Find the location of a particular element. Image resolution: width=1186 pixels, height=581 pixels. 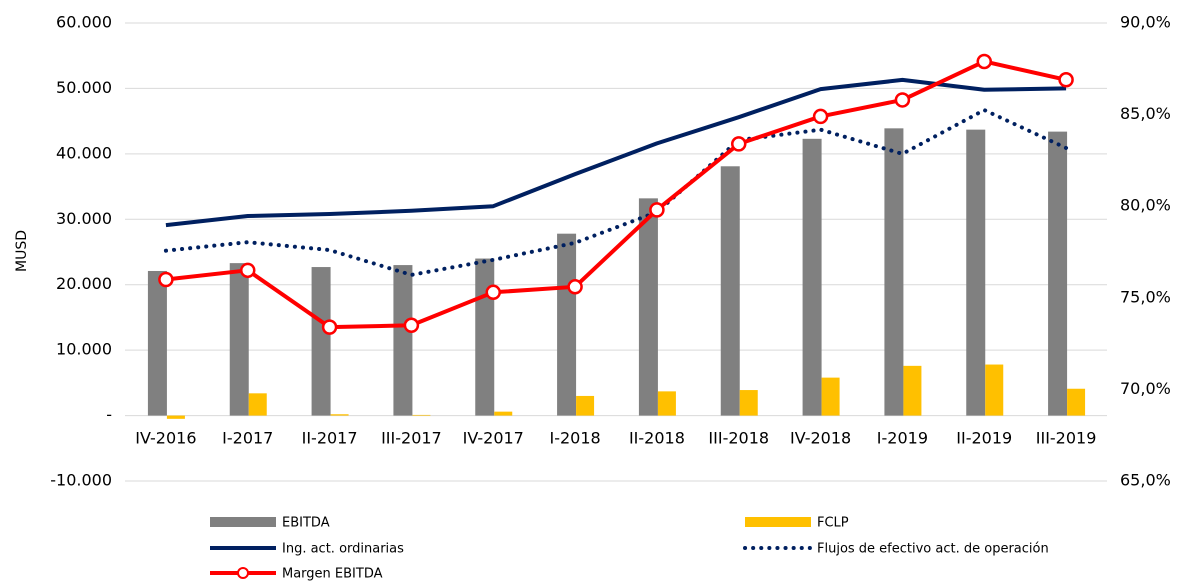

x-tick-label: IV-2017 is located at coordinates (493, 438).